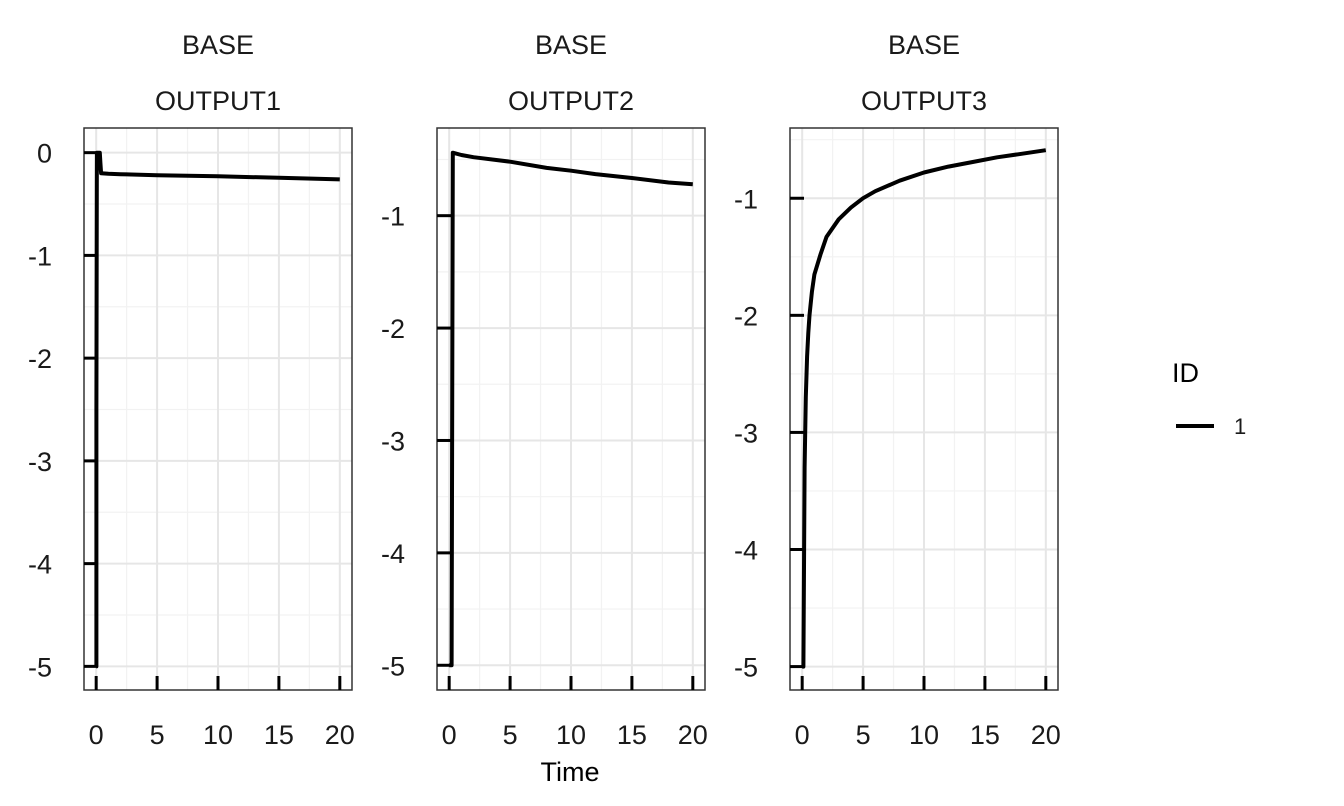 The height and width of the screenshot is (806, 1344). I want to click on legend-title: ID, so click(1185, 373).